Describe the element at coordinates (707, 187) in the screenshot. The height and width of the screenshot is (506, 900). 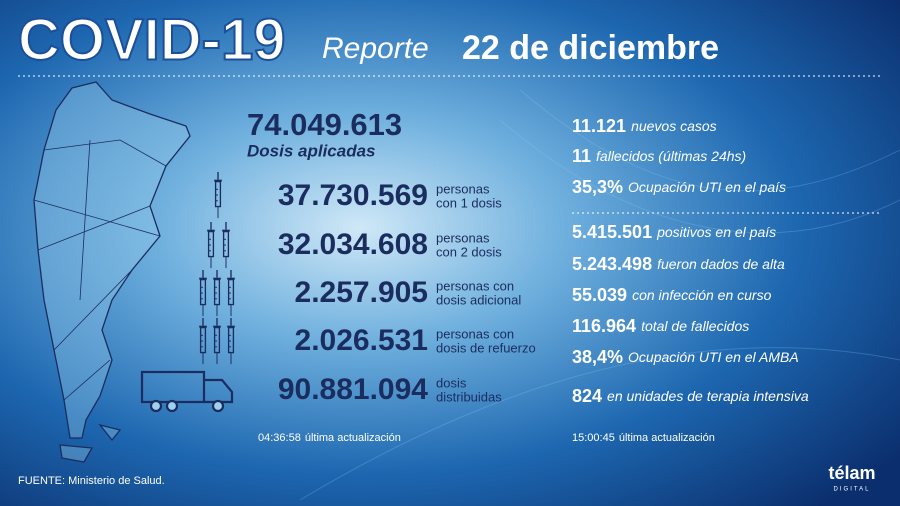
I see `stat-label: Ocupación UTI en el país` at that location.